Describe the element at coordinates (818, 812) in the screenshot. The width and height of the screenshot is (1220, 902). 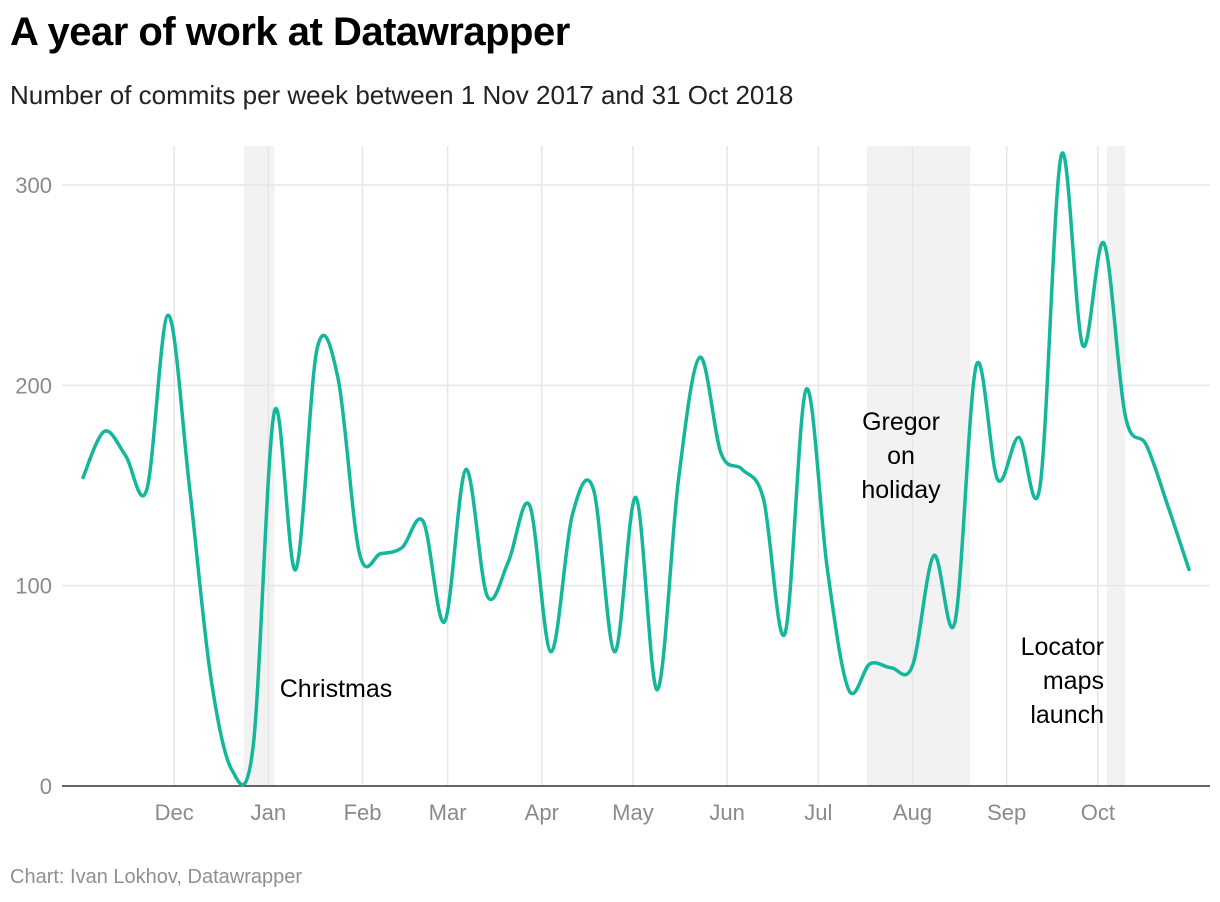
I see `x-tick-label: Jul` at that location.